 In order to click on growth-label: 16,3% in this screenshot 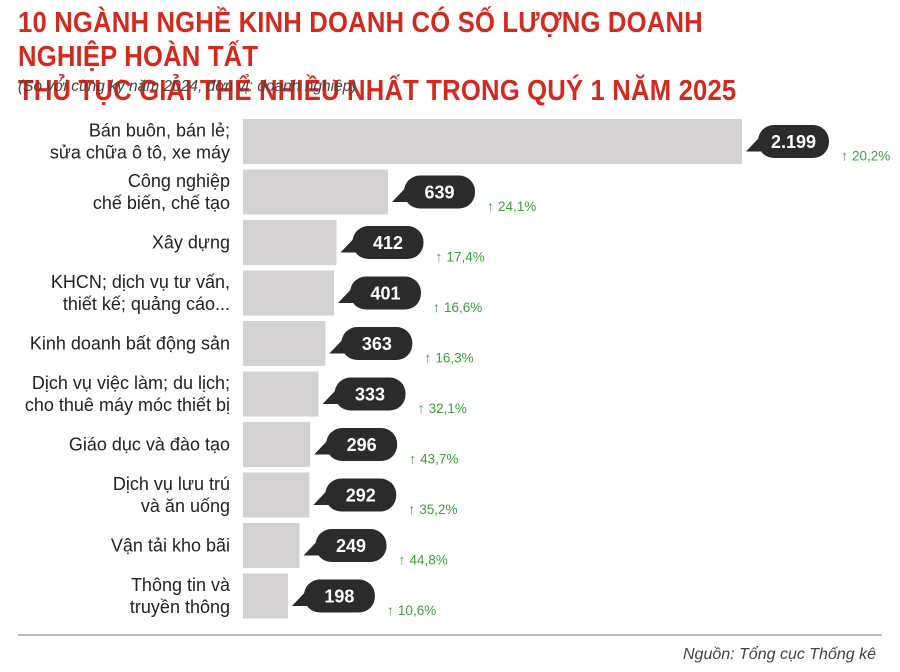, I will do `click(454, 358)`.